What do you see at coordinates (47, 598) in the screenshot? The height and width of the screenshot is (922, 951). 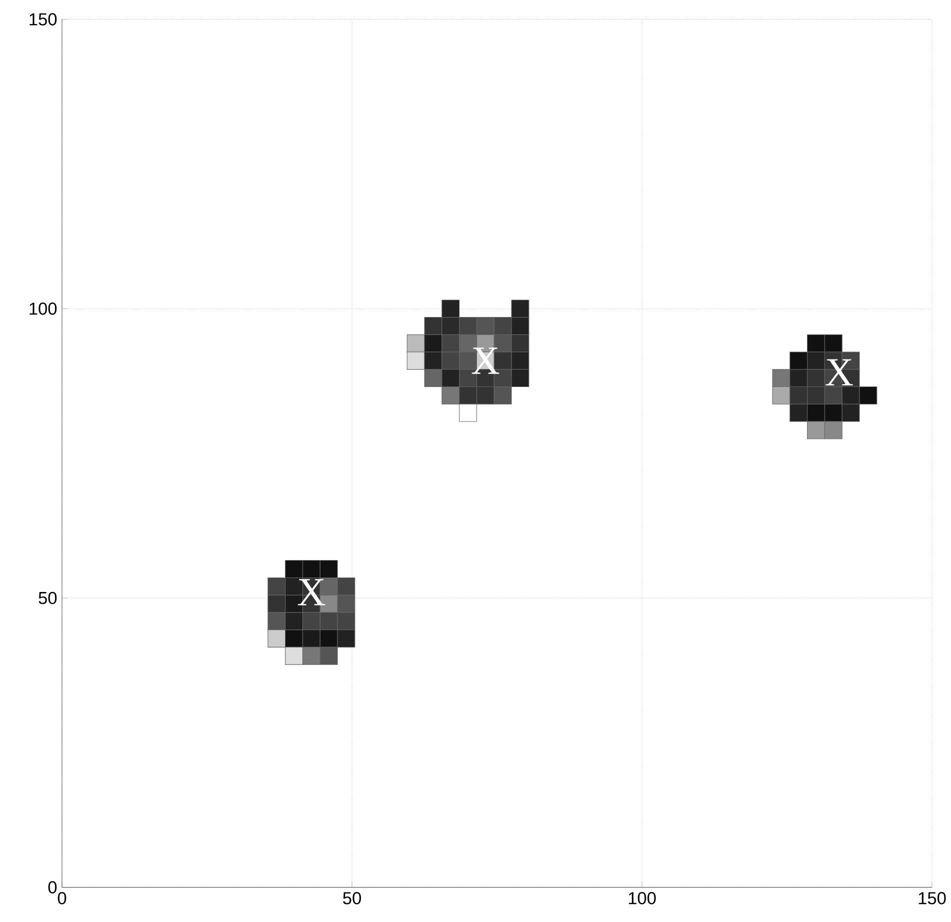 I see `y-tick-label: 50` at bounding box center [47, 598].